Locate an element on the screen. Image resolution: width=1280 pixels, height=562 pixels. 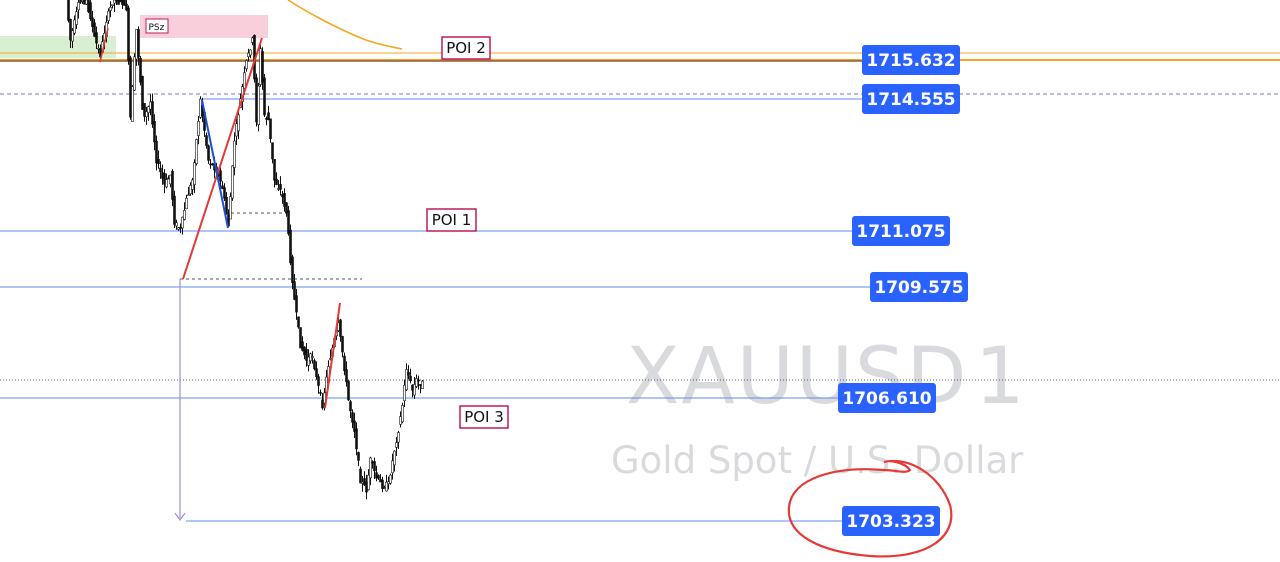
price-tag: 1714.555 is located at coordinates (911, 99).